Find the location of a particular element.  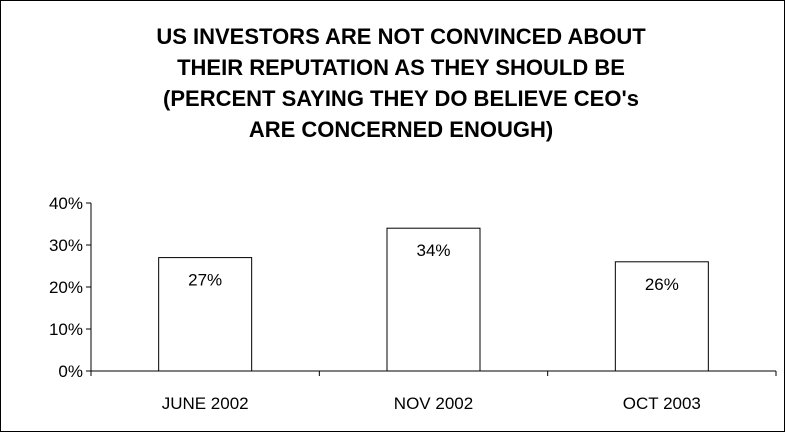

data-label: 34% is located at coordinates (433, 250).